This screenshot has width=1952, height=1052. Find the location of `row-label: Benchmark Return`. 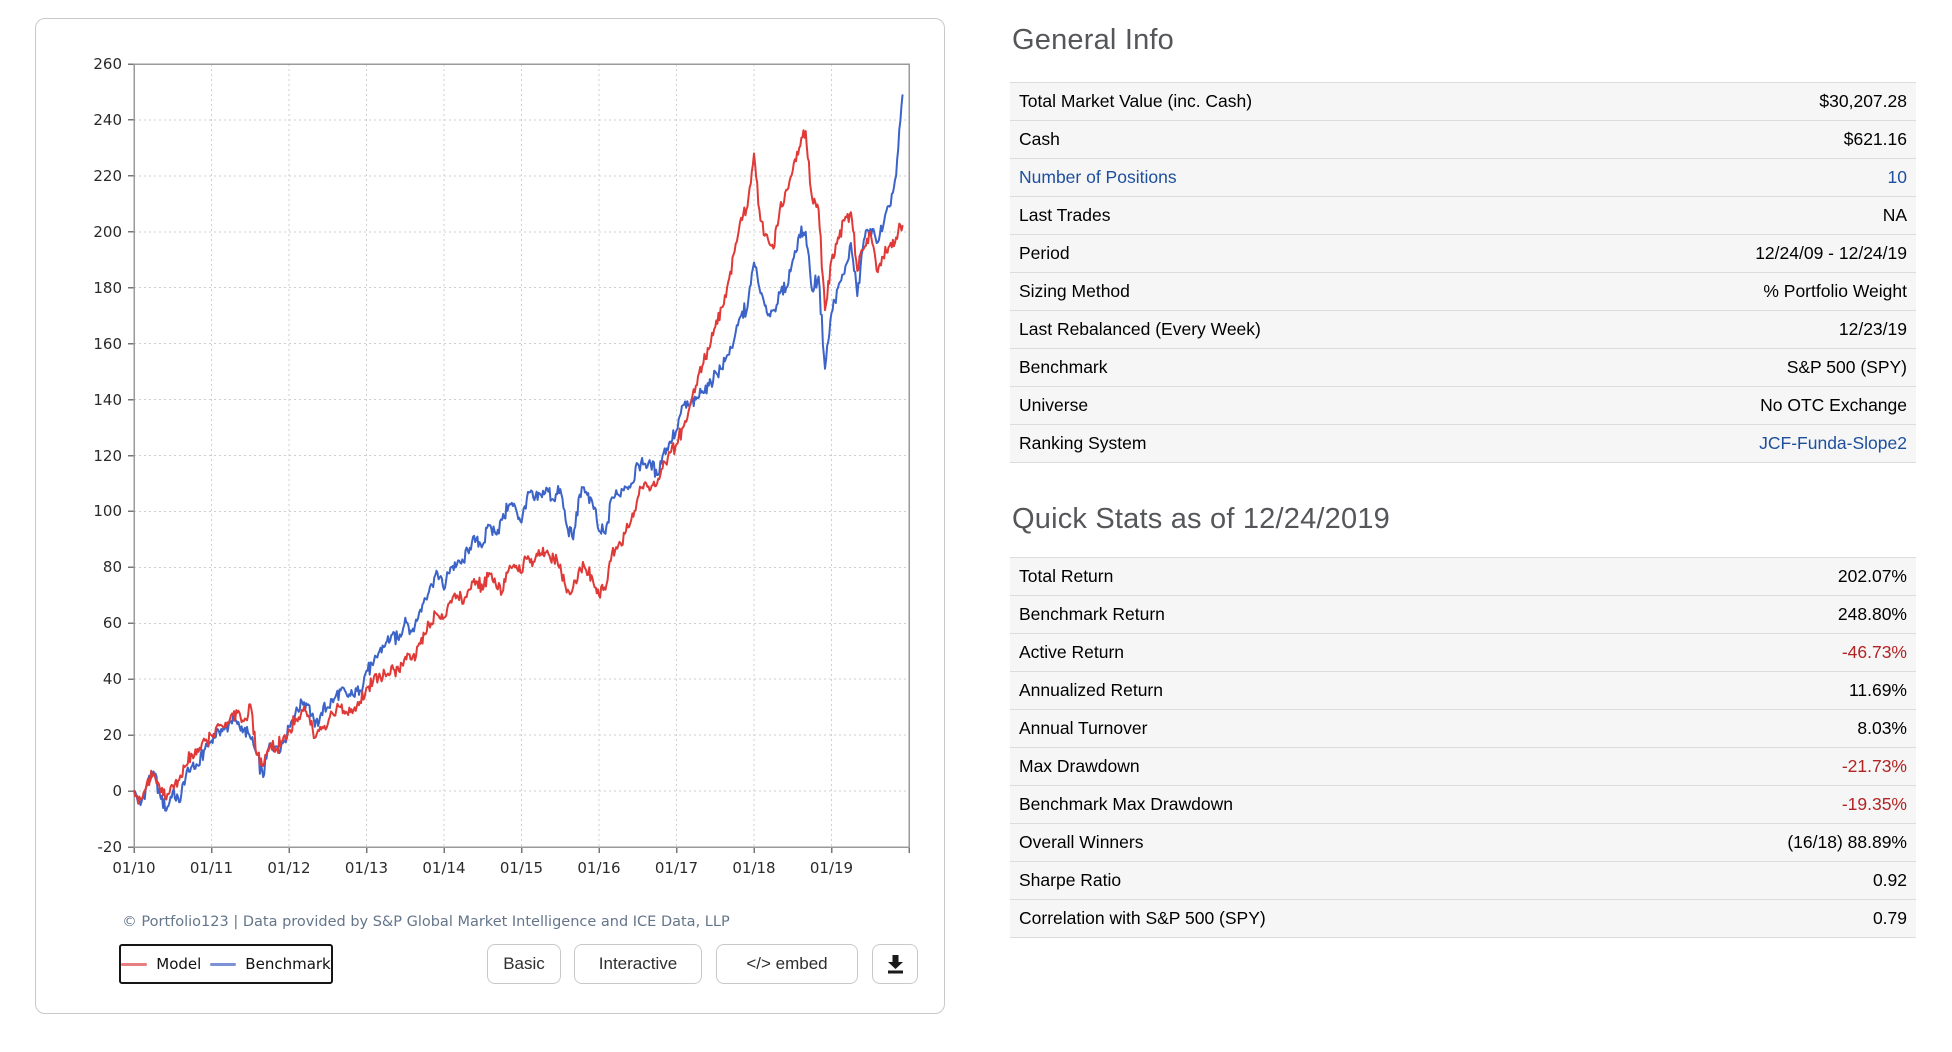

row-label: Benchmark Return is located at coordinates (1092, 614).